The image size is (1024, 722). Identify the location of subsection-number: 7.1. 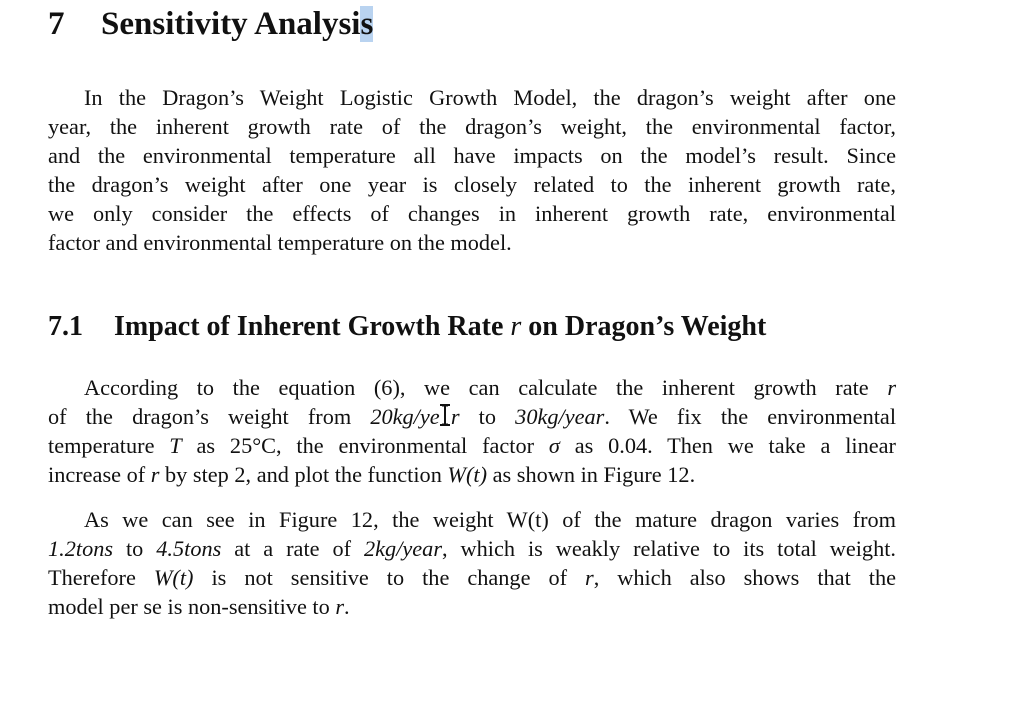
(65, 326).